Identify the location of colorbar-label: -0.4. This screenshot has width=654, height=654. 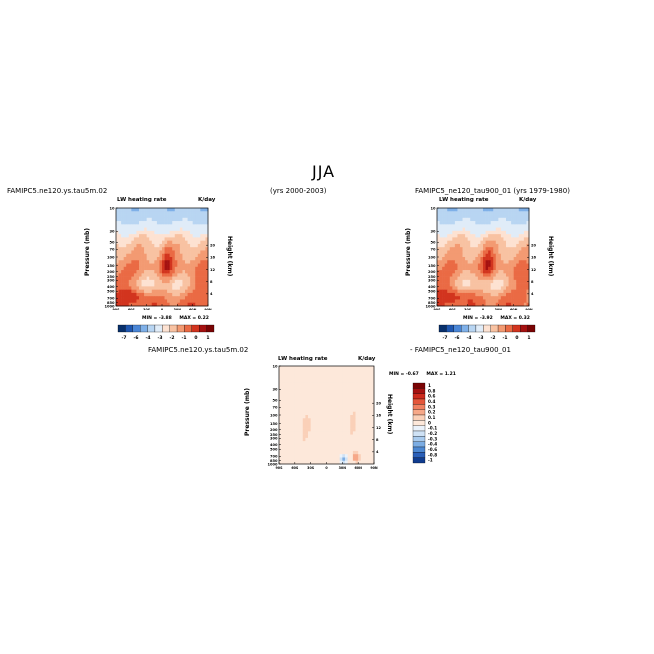
(432, 444).